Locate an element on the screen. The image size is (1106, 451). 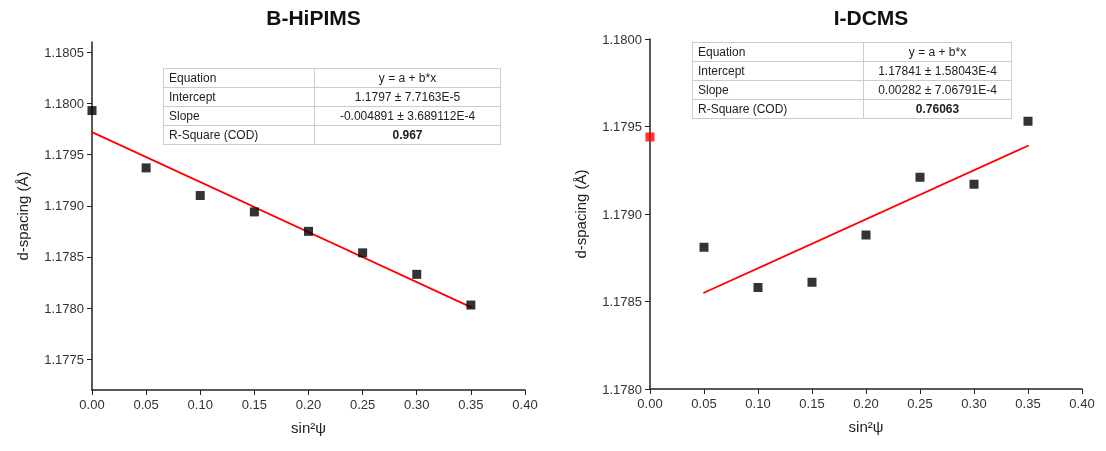
y-tick-label: 1.1775 is located at coordinates (64, 359).